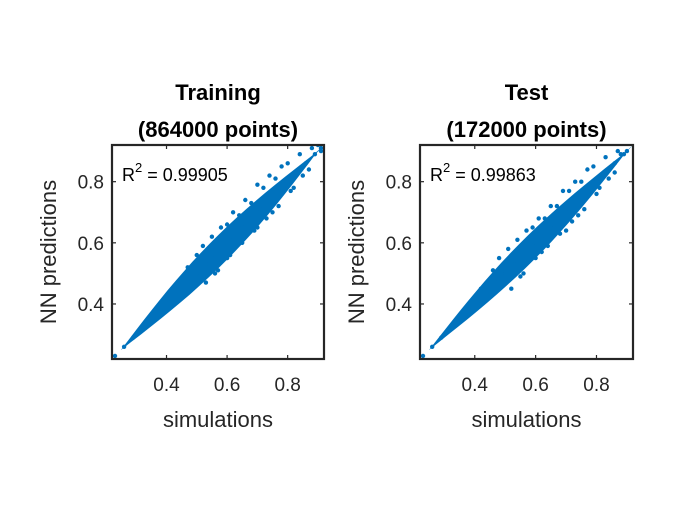 The image size is (700, 525). What do you see at coordinates (287, 385) in the screenshot?
I see `x-tick-label: 0.8` at bounding box center [287, 385].